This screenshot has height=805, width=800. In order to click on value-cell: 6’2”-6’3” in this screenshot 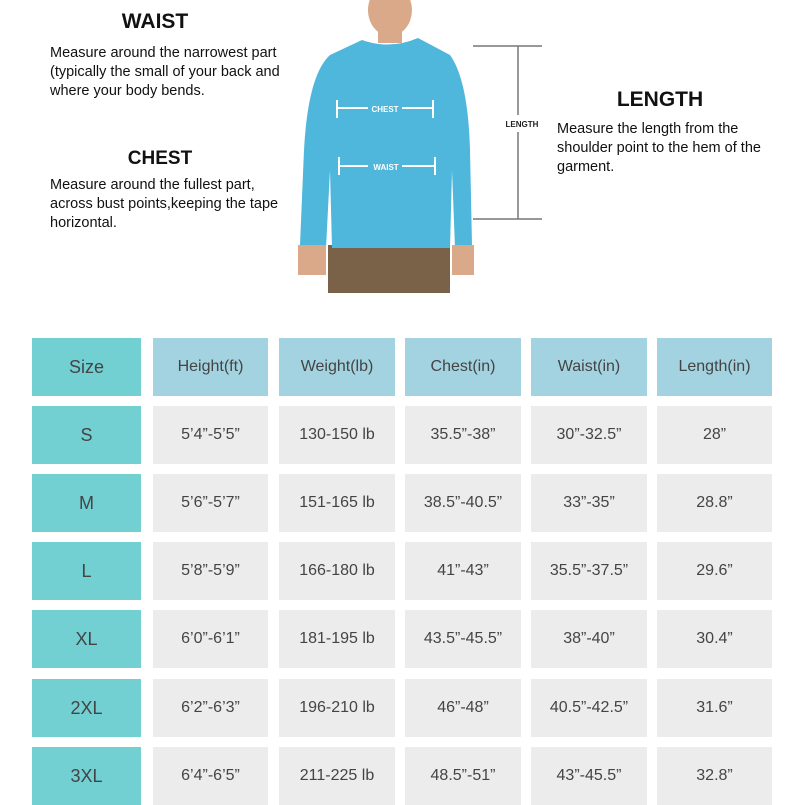, I will do `click(210, 708)`.